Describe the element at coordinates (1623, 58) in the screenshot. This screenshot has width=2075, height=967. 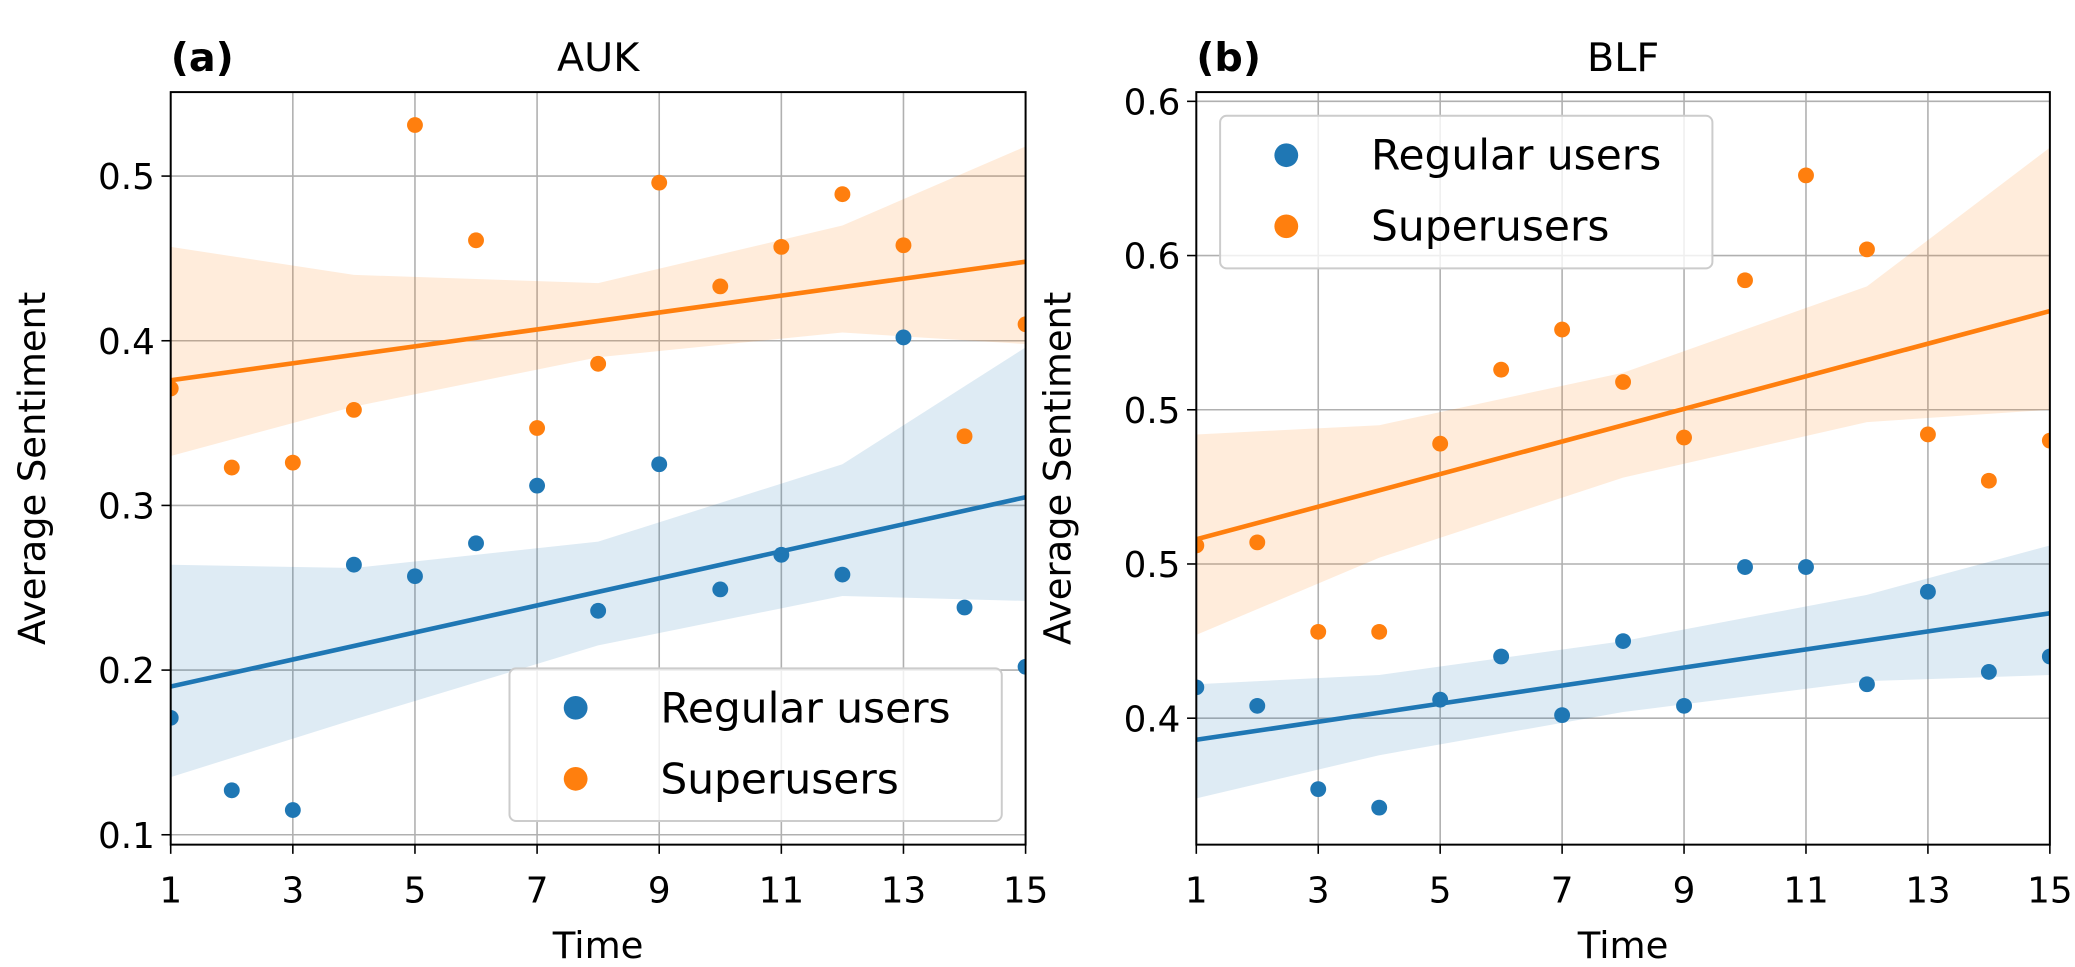
I see `chart-title: BLF` at that location.